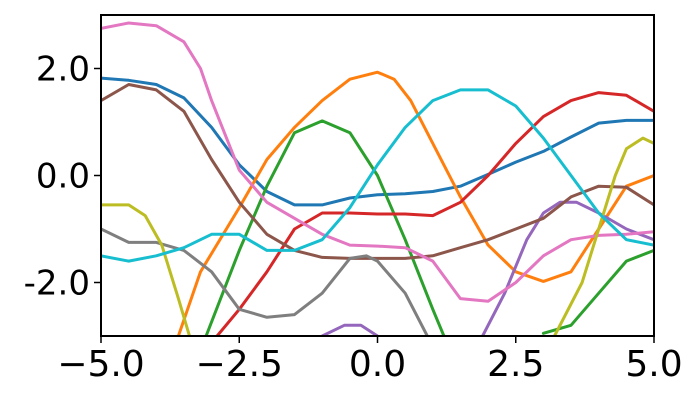  I want to click on y-tick-label-1: -2.0, so click(57, 284).